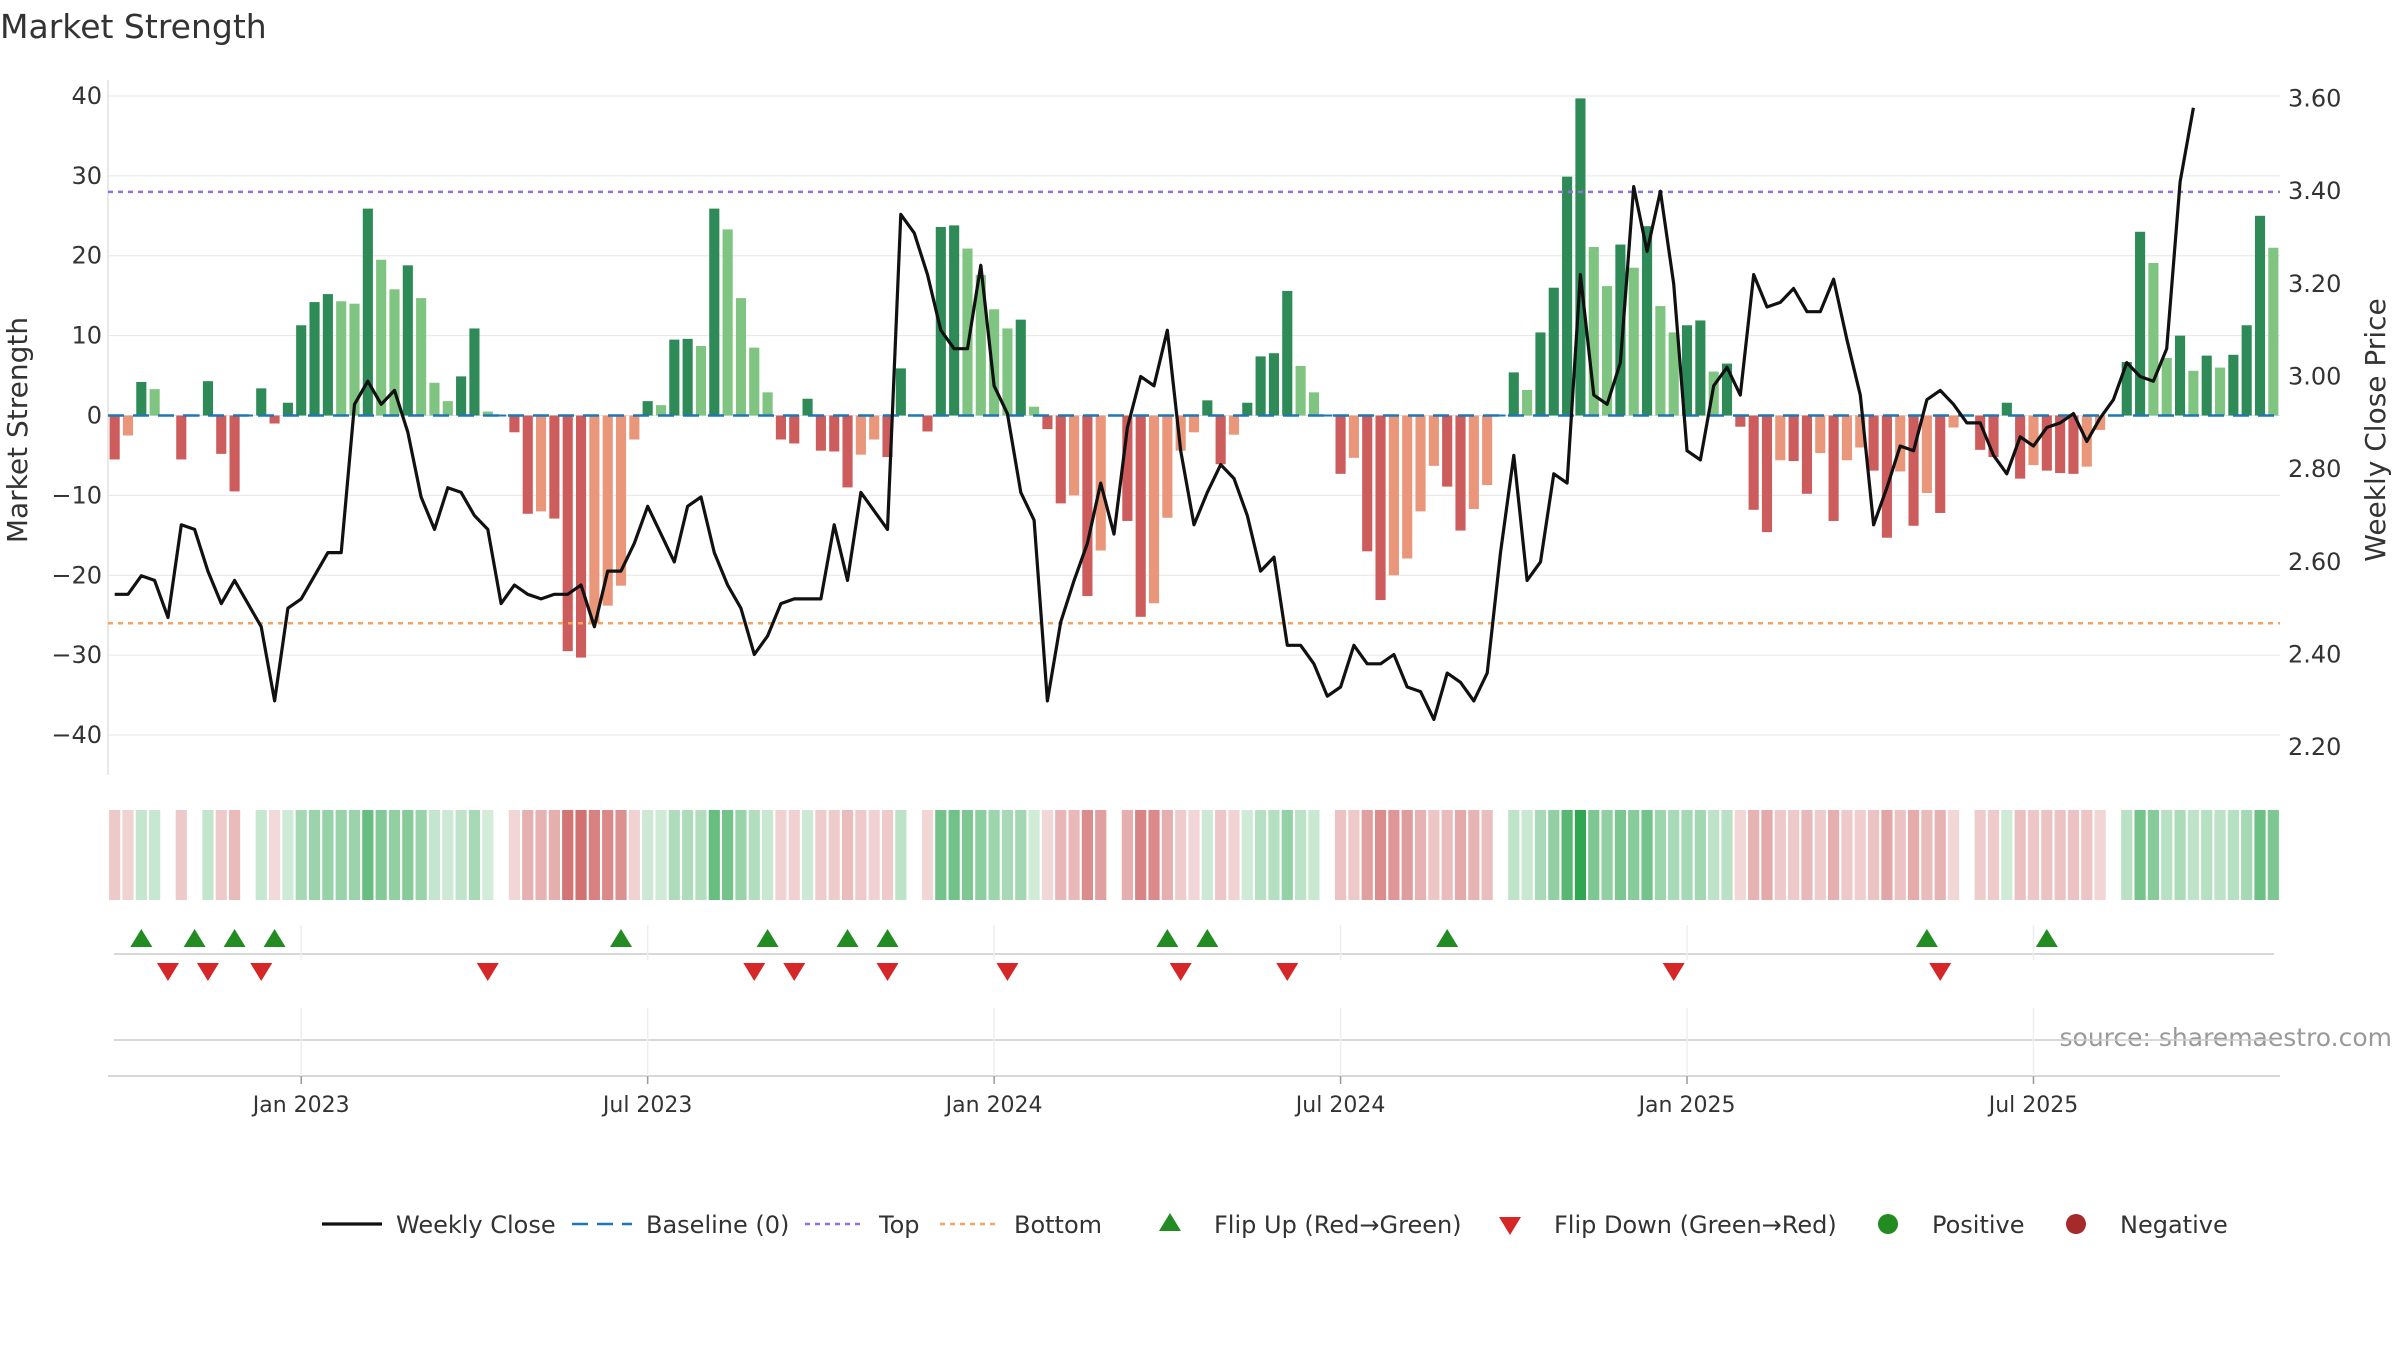 This screenshot has height=1350, width=2400. Describe the element at coordinates (1058, 1225) in the screenshot. I see `legend-label: Bottom` at that location.